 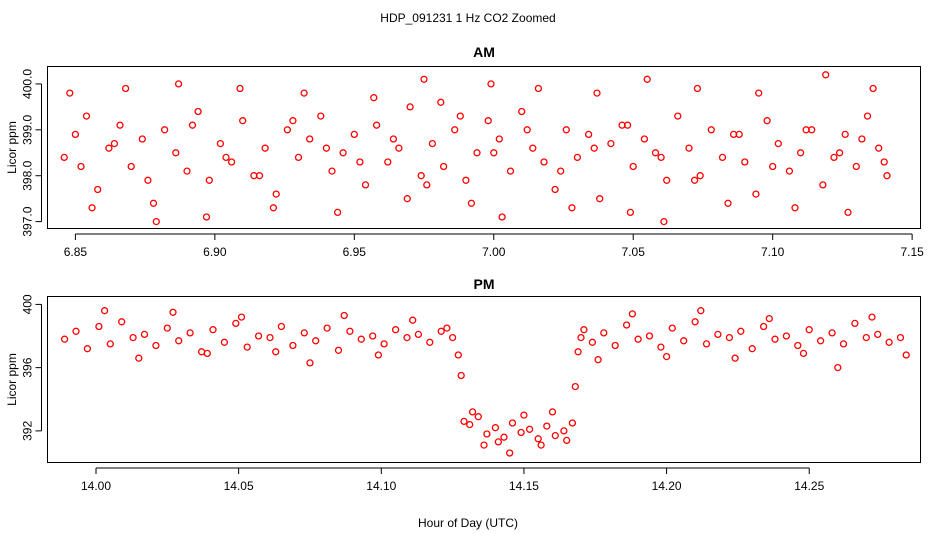 I want to click on x-tick-label: 6.85, so click(x=76, y=252).